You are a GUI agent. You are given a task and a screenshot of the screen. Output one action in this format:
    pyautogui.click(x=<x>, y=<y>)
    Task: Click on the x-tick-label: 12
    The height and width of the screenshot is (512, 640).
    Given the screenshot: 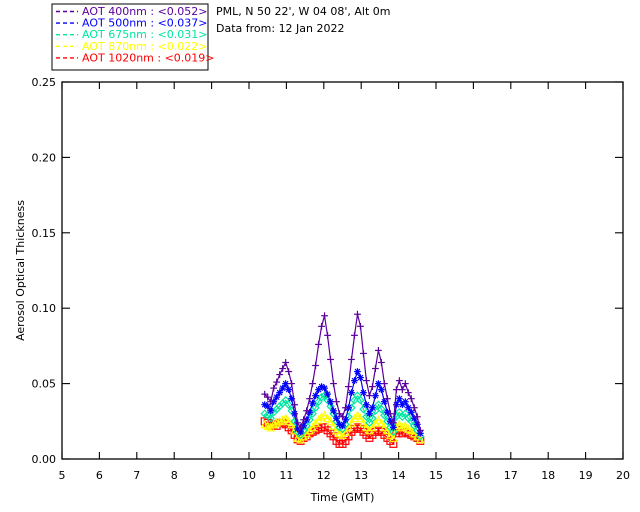 What is the action you would take?
    pyautogui.click(x=324, y=475)
    